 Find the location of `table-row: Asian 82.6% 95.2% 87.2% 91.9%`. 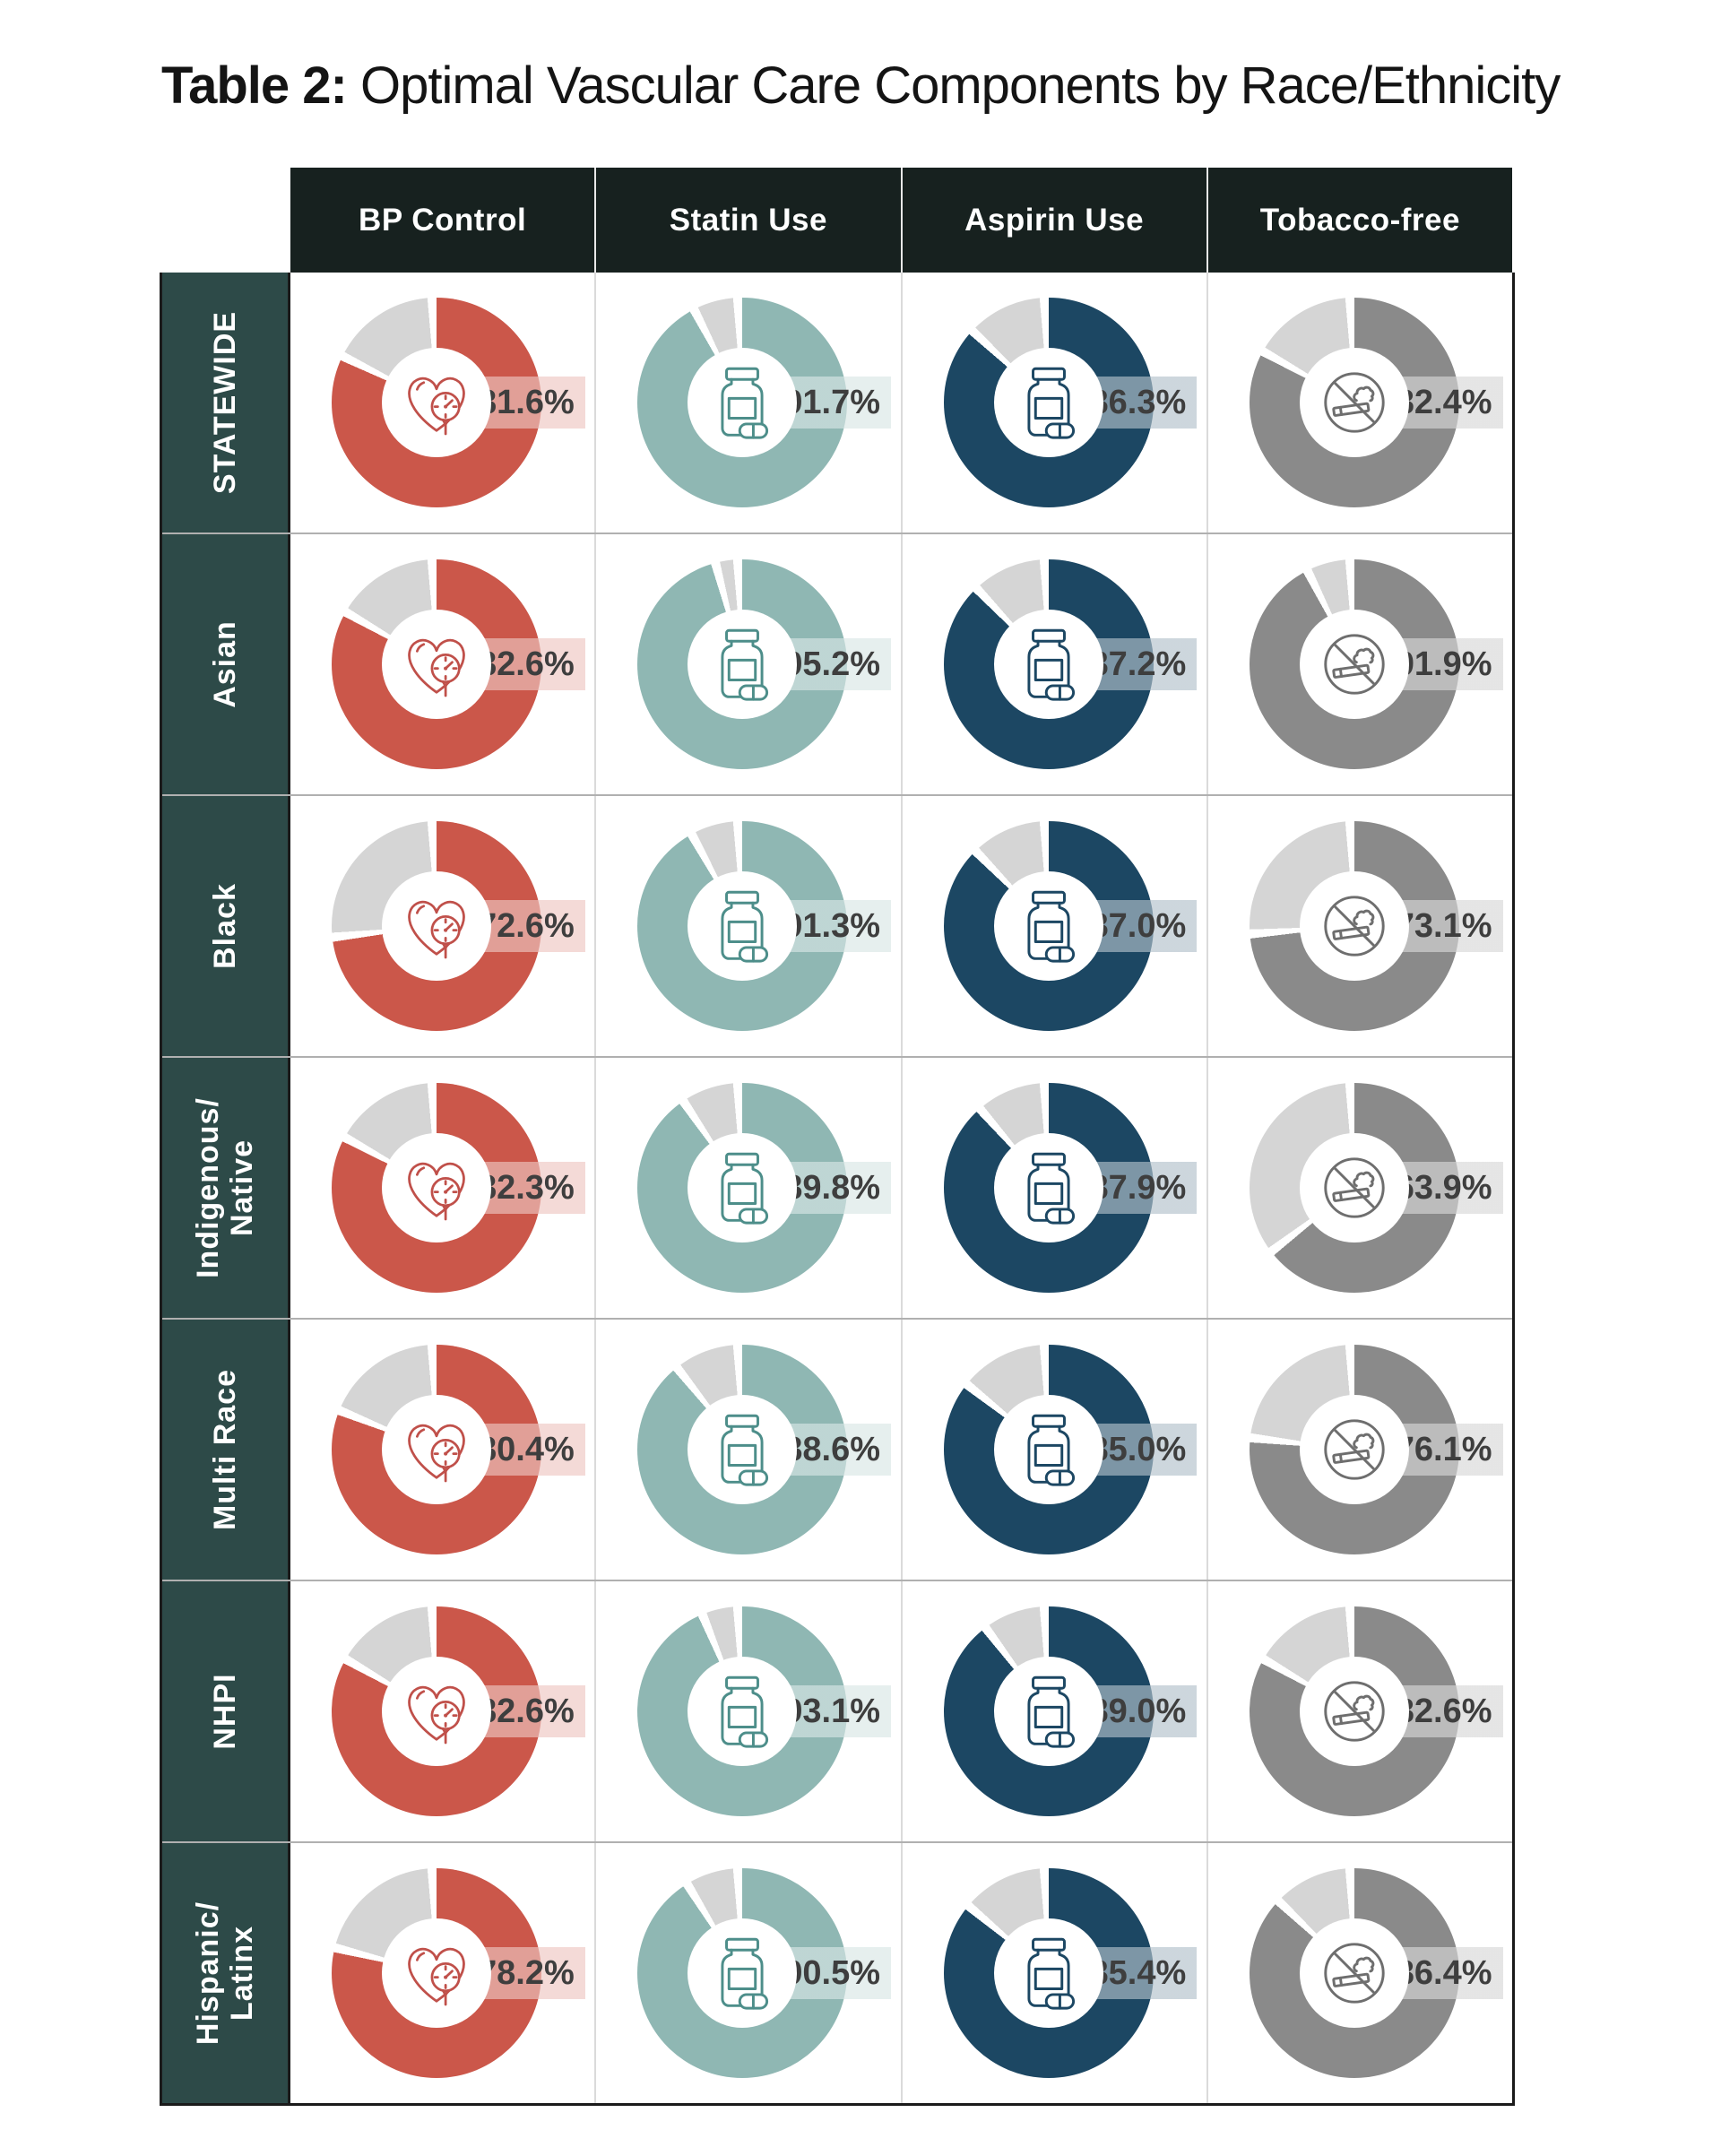

table-row: Asian 82.6% 95.2% 87.2% 91.9% is located at coordinates (837, 663).